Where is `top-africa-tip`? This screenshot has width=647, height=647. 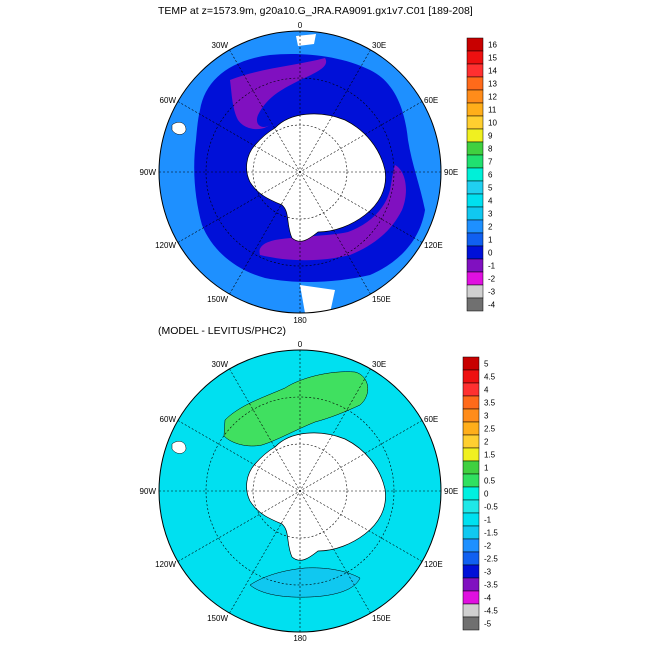
top-africa-tip is located at coordinates (306, 40).